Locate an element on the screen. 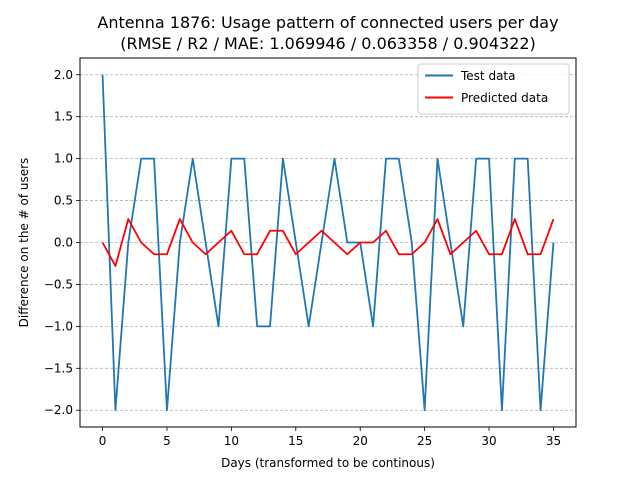 This screenshot has width=640, height=480. legend: Test data Predicted data is located at coordinates (493, 89).